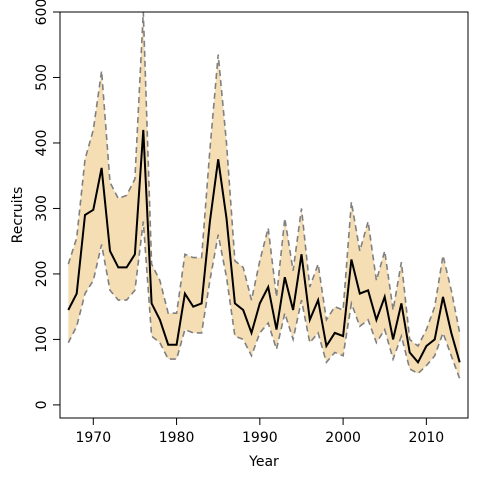  Describe the element at coordinates (42, 208) in the screenshot. I see `y-tick-label: 300` at that location.